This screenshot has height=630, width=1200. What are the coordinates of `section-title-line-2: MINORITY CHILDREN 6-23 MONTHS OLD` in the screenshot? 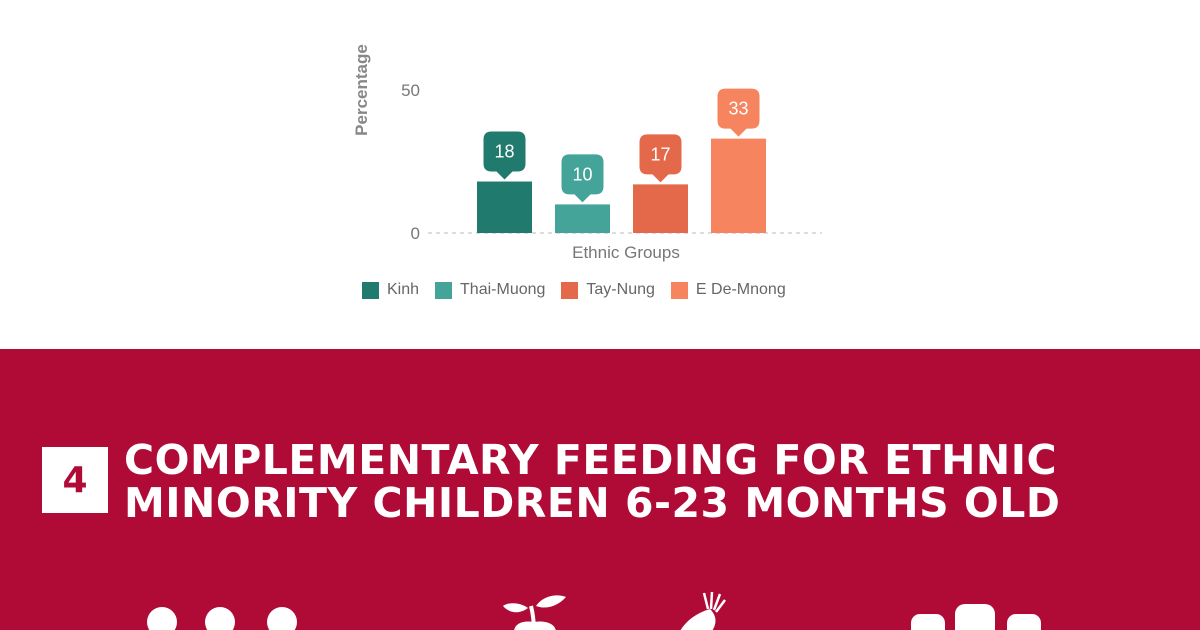 It's located at (592, 503).